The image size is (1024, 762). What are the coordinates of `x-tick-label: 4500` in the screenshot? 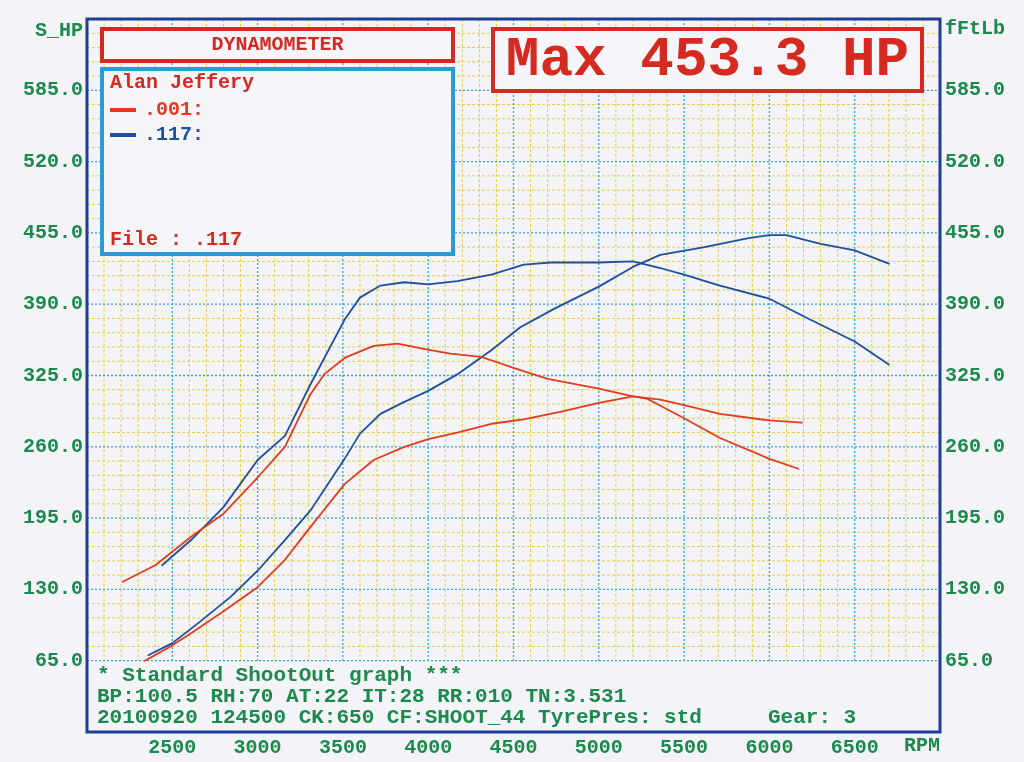 It's located at (513, 748).